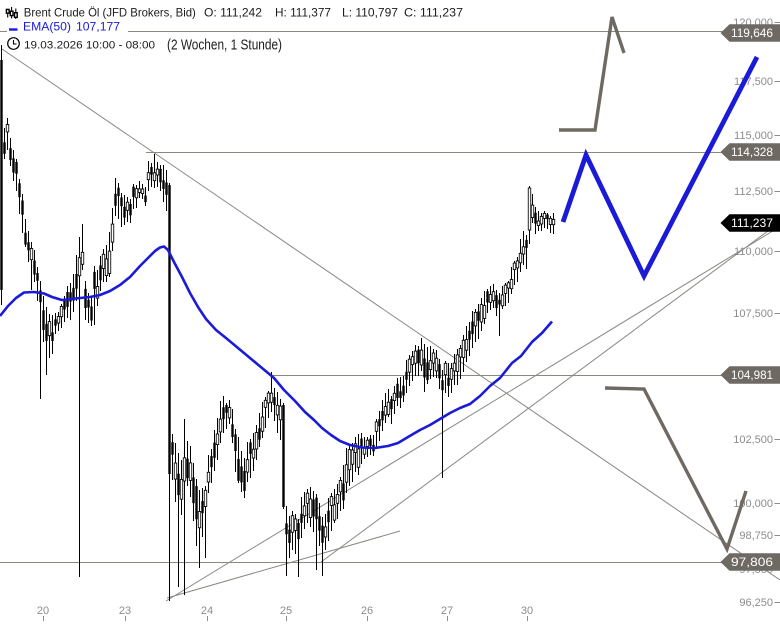 The height and width of the screenshot is (630, 780). Describe the element at coordinates (752, 562) in the screenshot. I see `svg-text: 97,806` at that location.